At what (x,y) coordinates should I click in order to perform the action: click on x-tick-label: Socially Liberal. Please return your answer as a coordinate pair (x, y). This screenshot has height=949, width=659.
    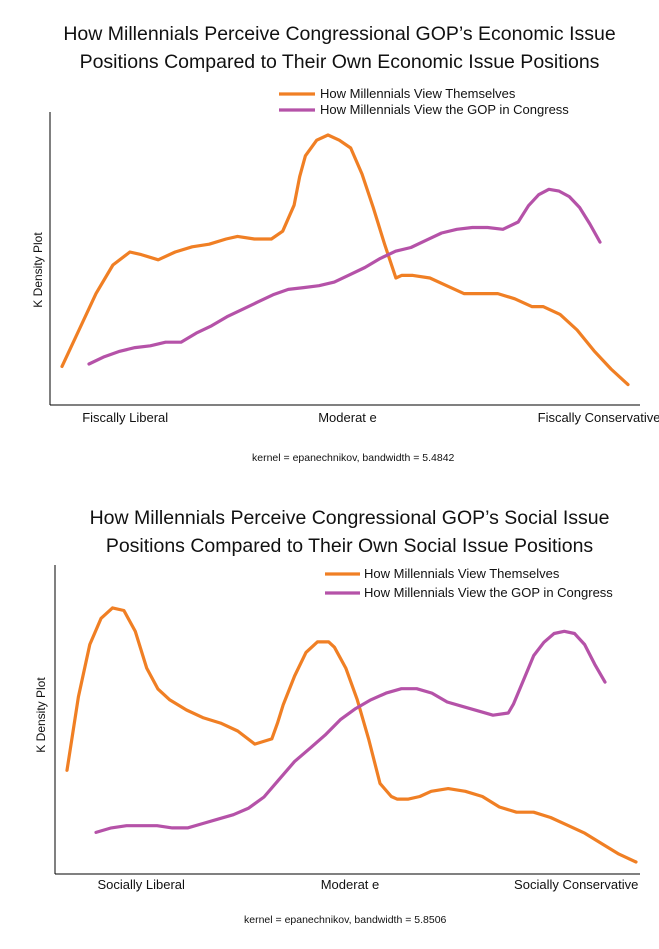
    Looking at the image, I should click on (141, 884).